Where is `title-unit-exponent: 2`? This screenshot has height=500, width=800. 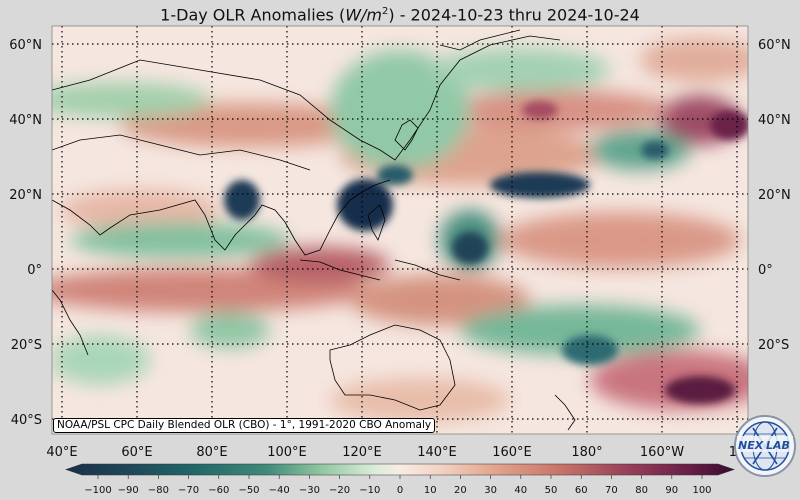
title-unit-exponent: 2 is located at coordinates (385, 11).